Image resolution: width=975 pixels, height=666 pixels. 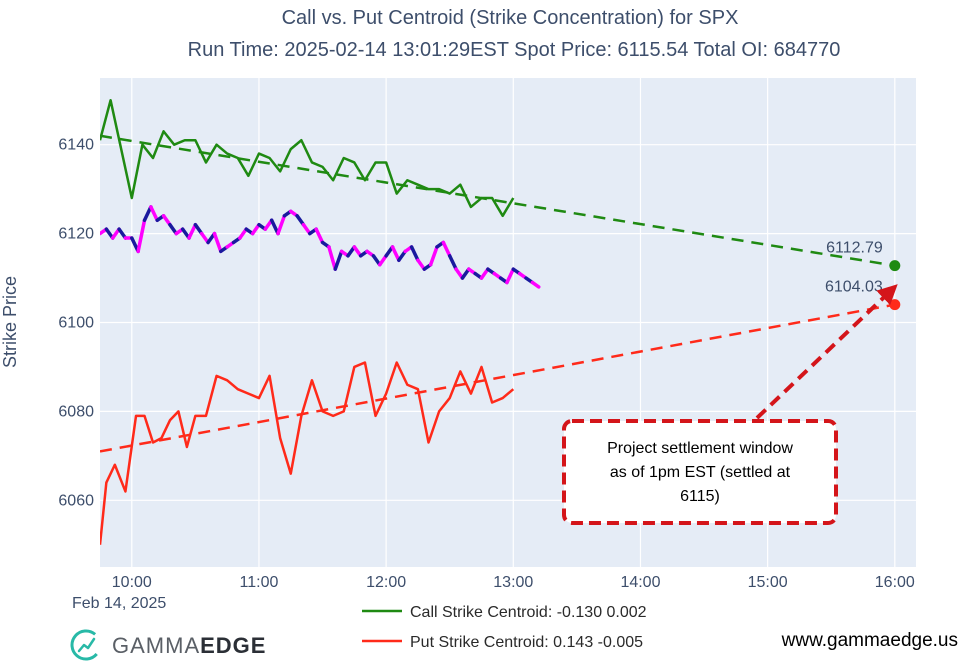 What do you see at coordinates (156, 645) in the screenshot?
I see `logo-gamma-text: GAMMA` at bounding box center [156, 645].